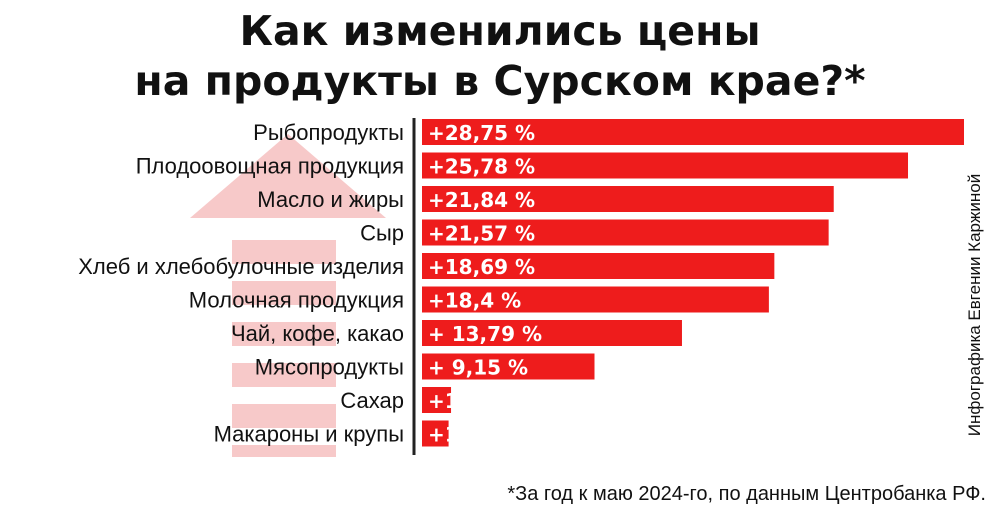  What do you see at coordinates (382, 233) in the screenshot?
I see `category-label: Сыр` at bounding box center [382, 233].